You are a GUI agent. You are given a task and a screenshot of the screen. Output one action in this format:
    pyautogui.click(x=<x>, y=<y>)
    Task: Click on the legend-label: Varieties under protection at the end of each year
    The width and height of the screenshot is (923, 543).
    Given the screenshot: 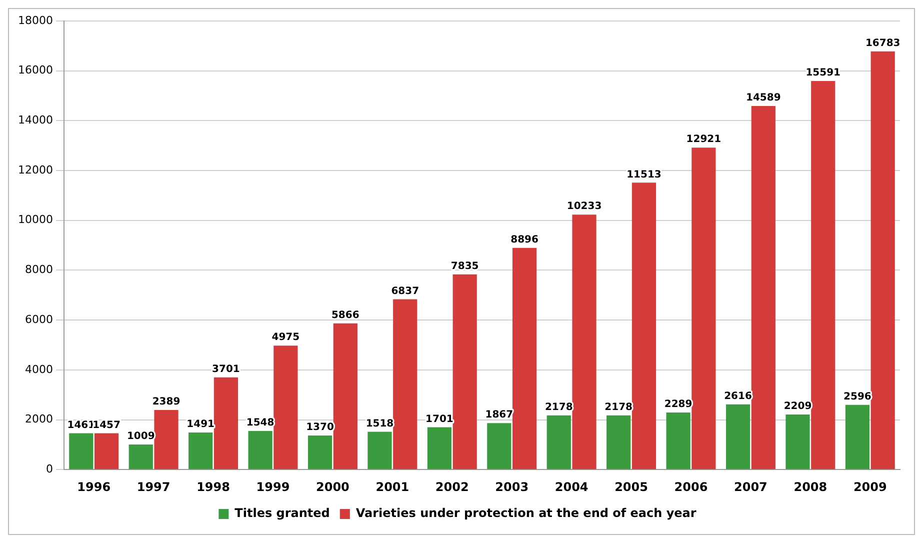 What is the action you would take?
    pyautogui.click(x=526, y=513)
    